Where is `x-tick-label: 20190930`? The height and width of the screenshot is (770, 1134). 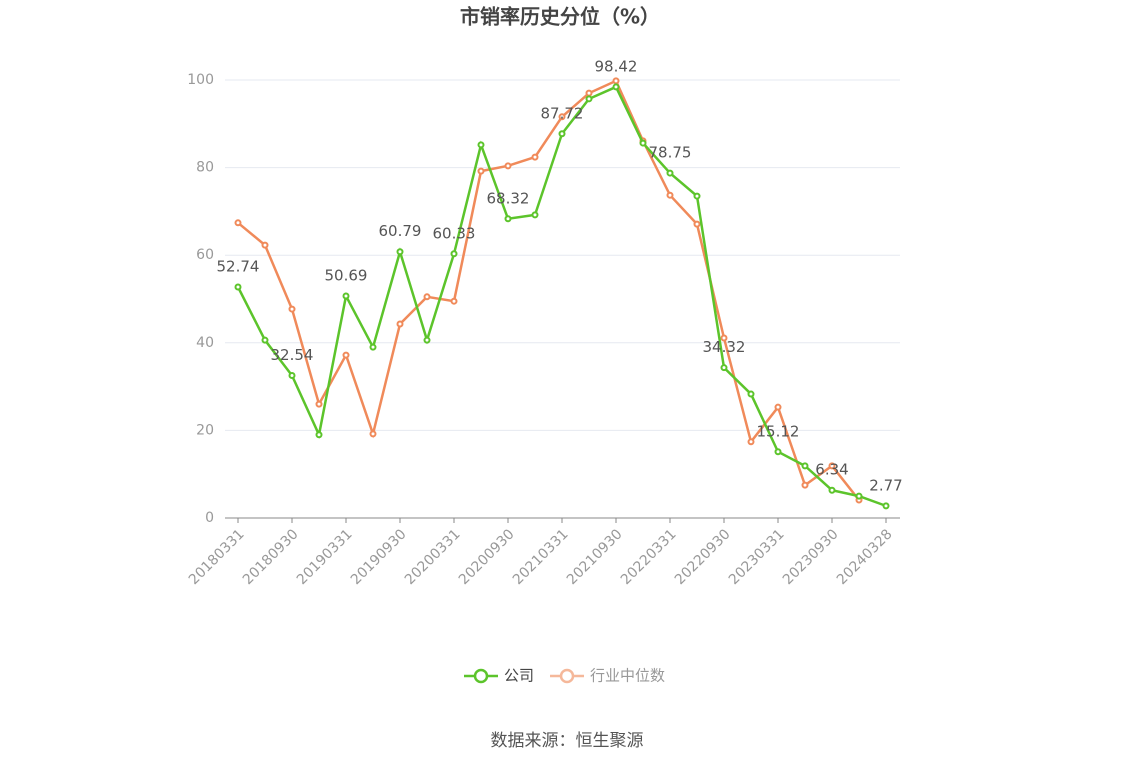 x-tick-label: 20190930 is located at coordinates (379, 557).